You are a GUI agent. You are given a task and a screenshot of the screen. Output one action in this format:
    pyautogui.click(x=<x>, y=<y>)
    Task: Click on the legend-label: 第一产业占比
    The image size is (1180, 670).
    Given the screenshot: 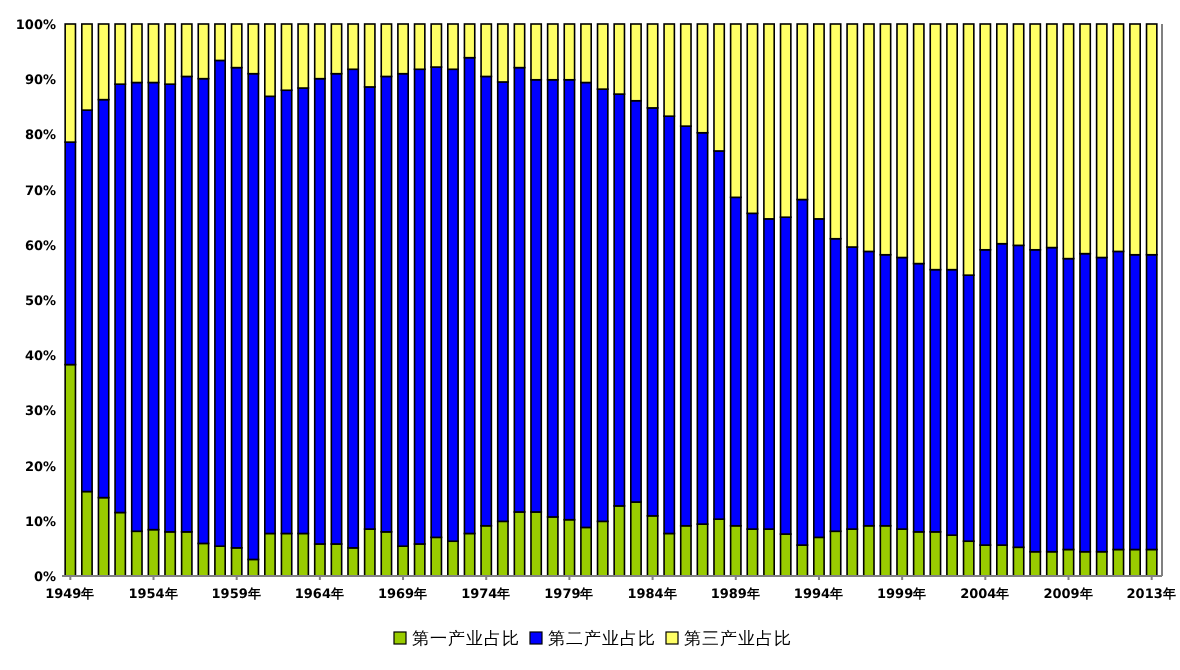 What is the action you would take?
    pyautogui.click(x=466, y=639)
    